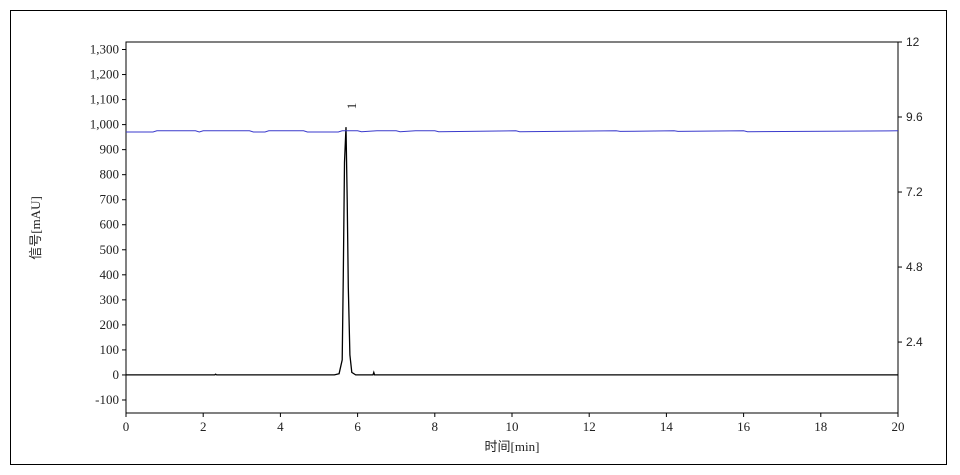  I want to click on x-tick-label: 2, so click(203, 426).